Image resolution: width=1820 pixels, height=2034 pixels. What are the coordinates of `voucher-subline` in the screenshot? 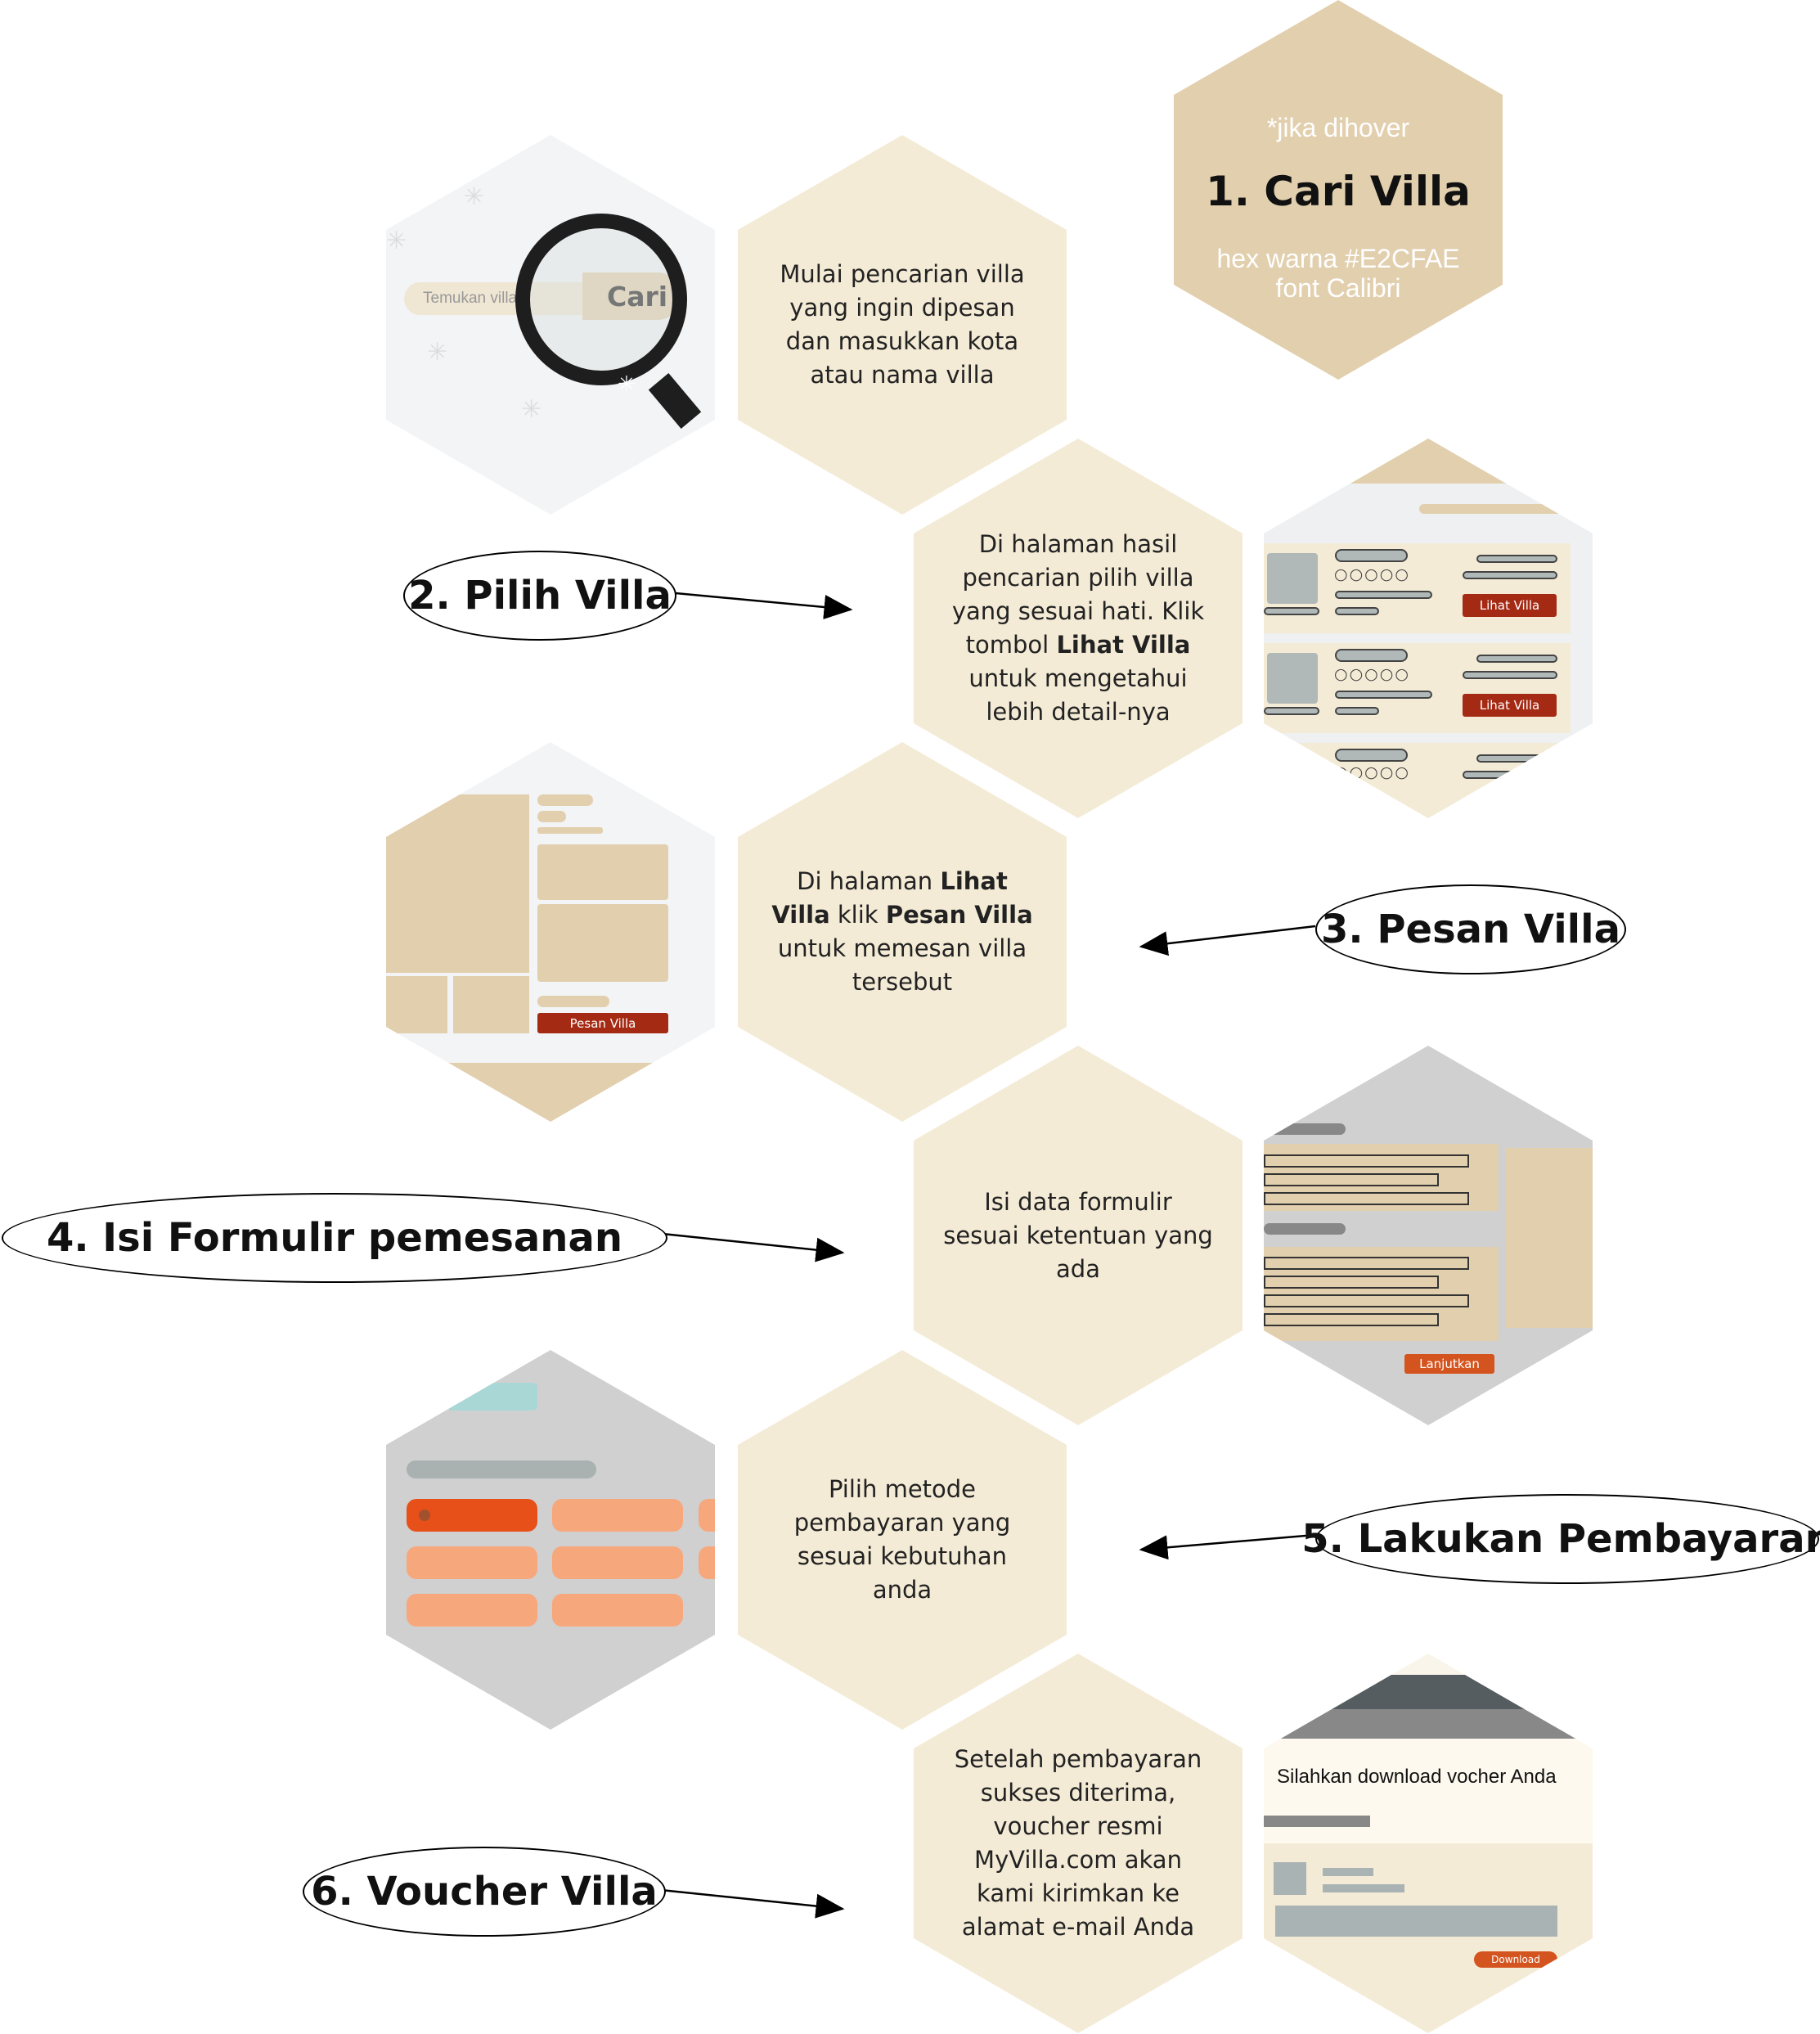 It's located at (1317, 1822).